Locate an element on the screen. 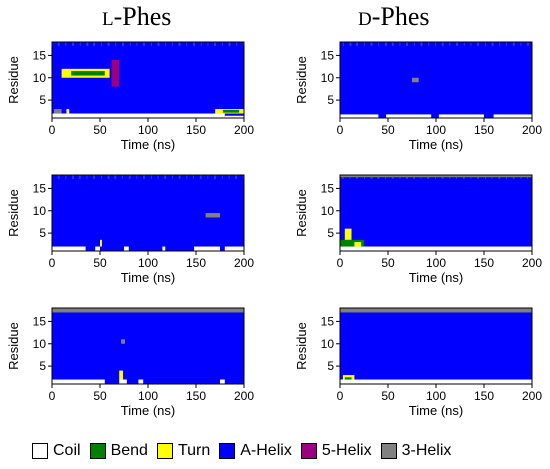 This screenshot has width=550, height=469. heatmap-panel-D-3: 0 50 100 150 200 5 10 15 Time (ns) Residue is located at coordinates (418, 362).